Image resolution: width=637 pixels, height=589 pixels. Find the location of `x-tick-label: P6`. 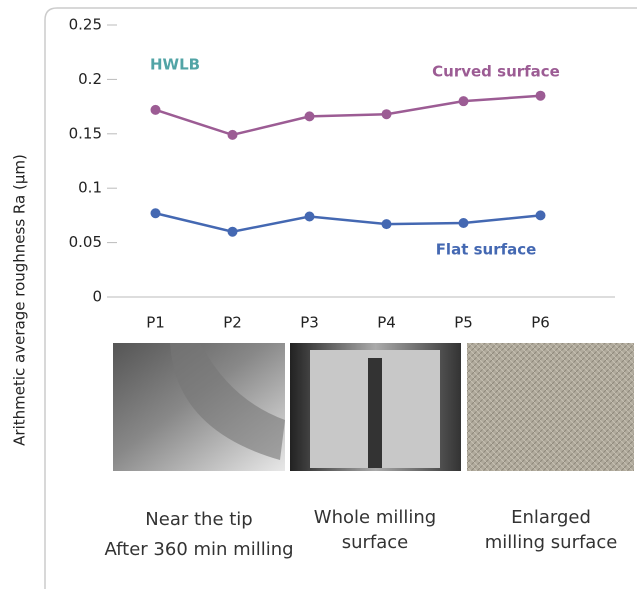

x-tick-label: P6 is located at coordinates (540, 323).